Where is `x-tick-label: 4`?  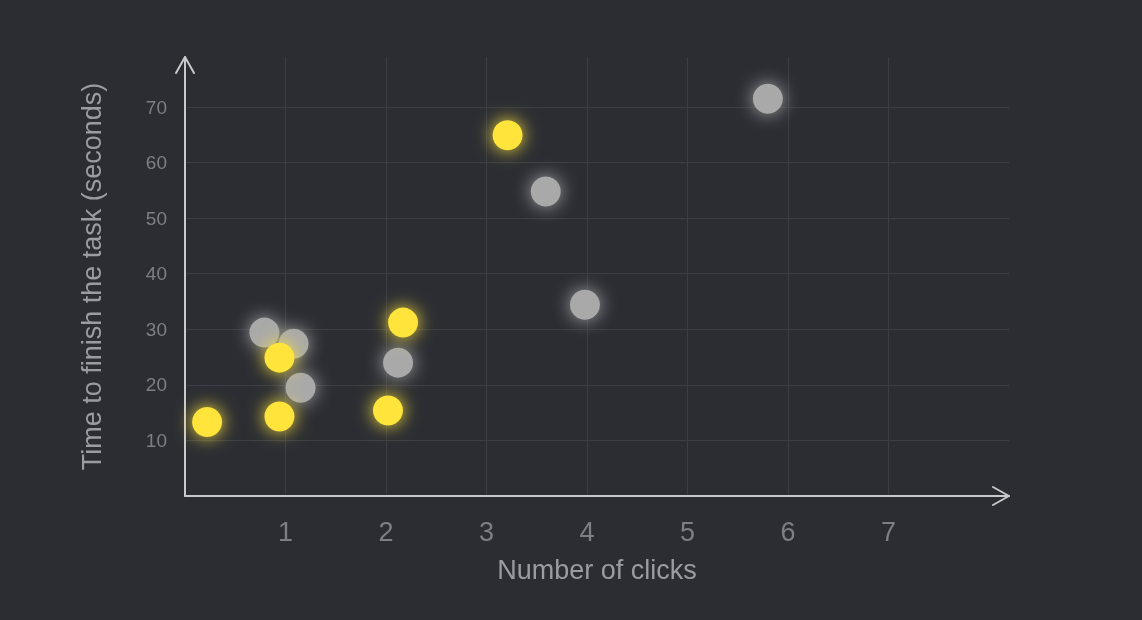 x-tick-label: 4 is located at coordinates (587, 531).